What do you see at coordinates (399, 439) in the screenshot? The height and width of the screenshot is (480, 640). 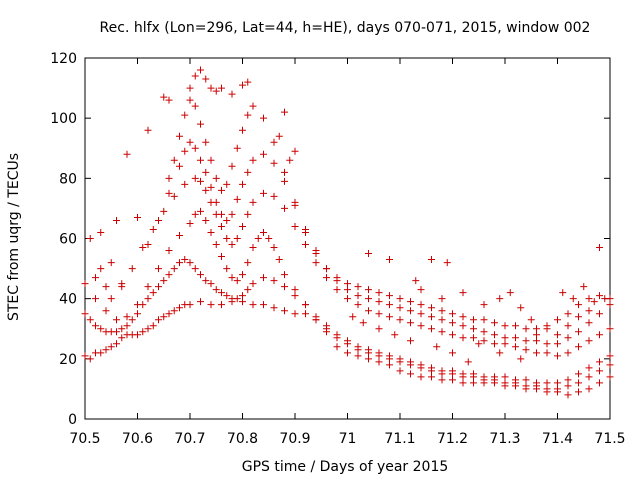 I see `x-tick-label: 71.1` at bounding box center [399, 439].